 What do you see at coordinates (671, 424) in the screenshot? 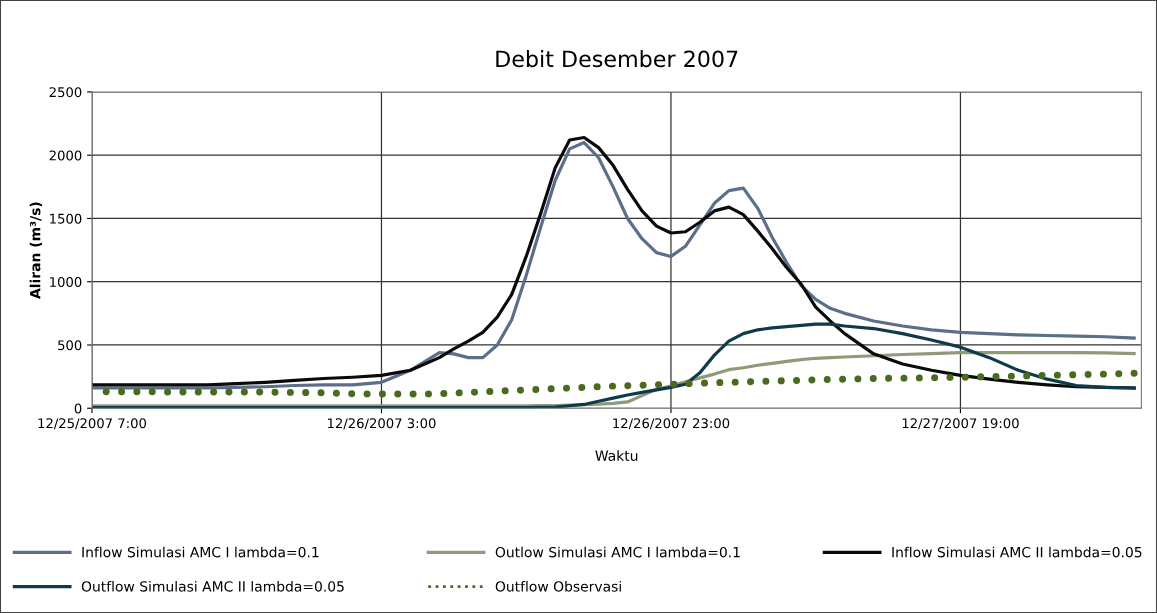
I see `x-tick-label: 12/26/2007 23:00` at bounding box center [671, 424].